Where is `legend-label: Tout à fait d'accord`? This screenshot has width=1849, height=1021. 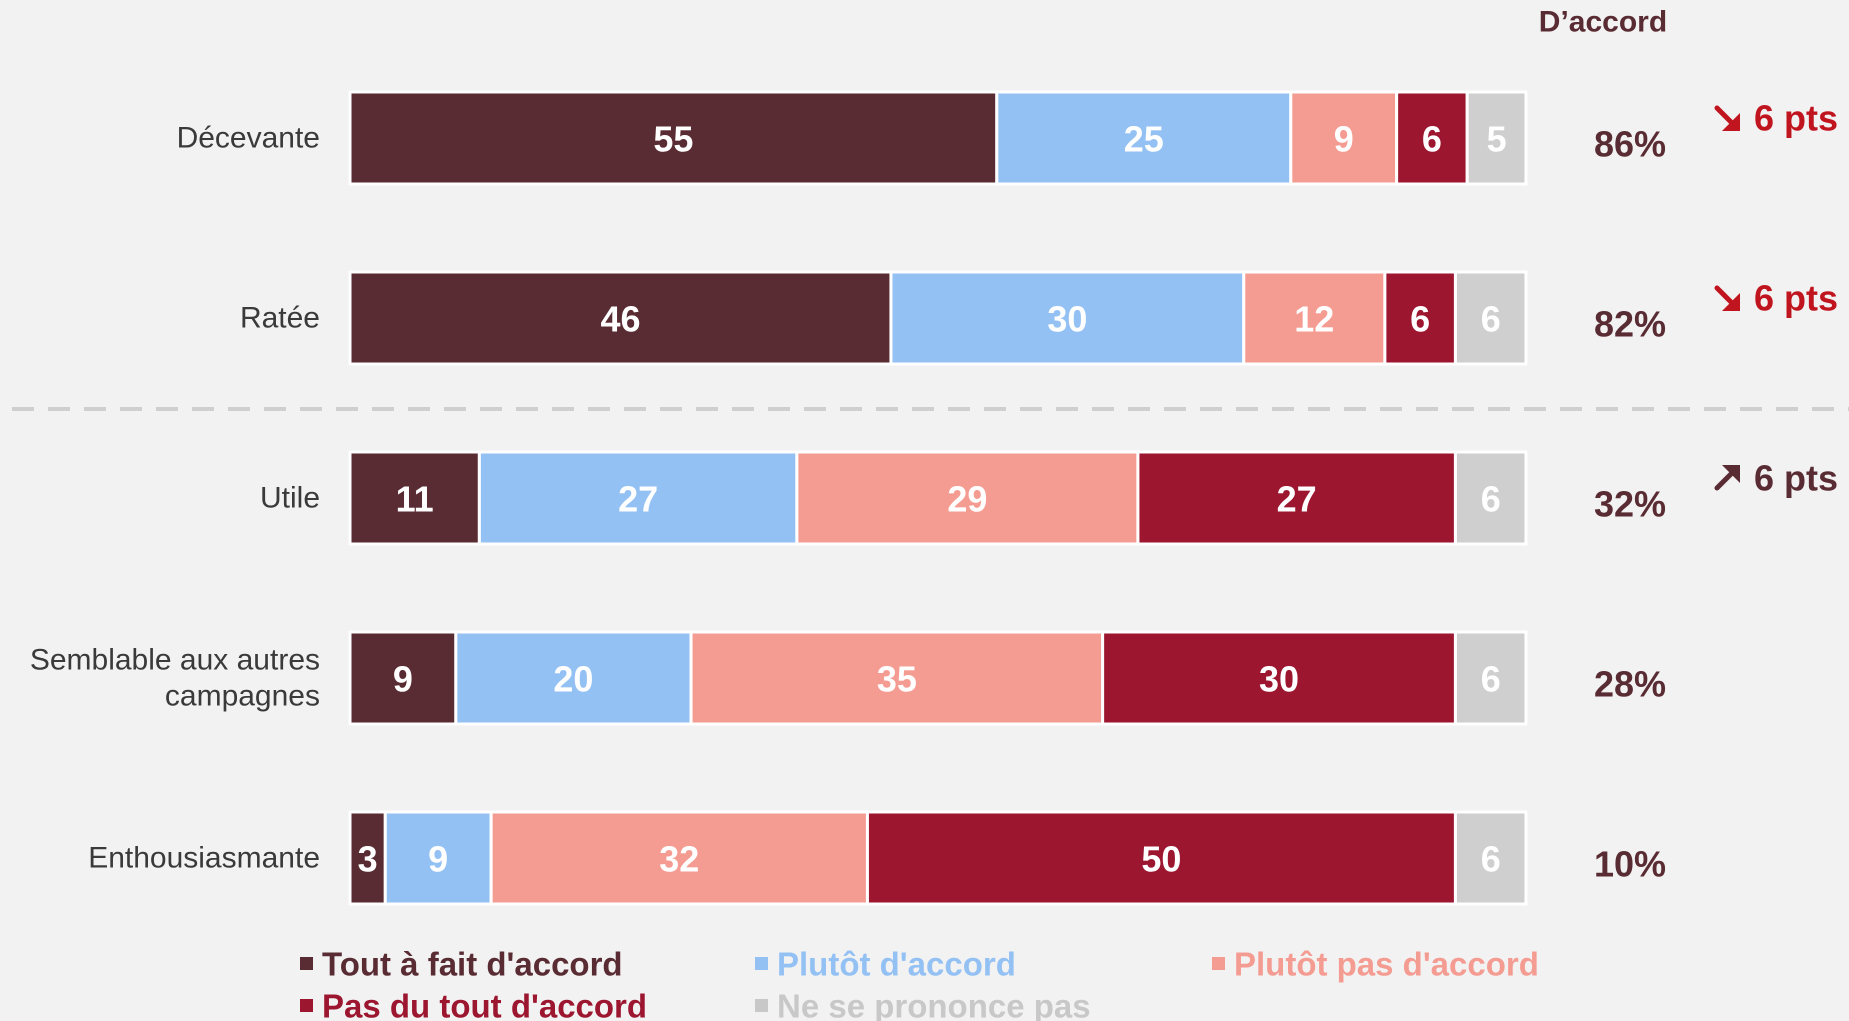
legend-label: Tout à fait d'accord is located at coordinates (472, 964).